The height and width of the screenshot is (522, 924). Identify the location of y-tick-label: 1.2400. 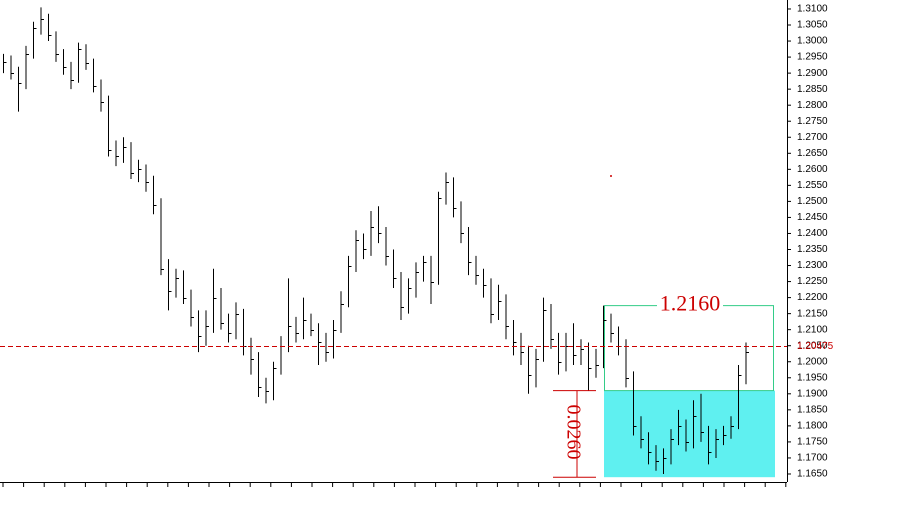
(812, 233).